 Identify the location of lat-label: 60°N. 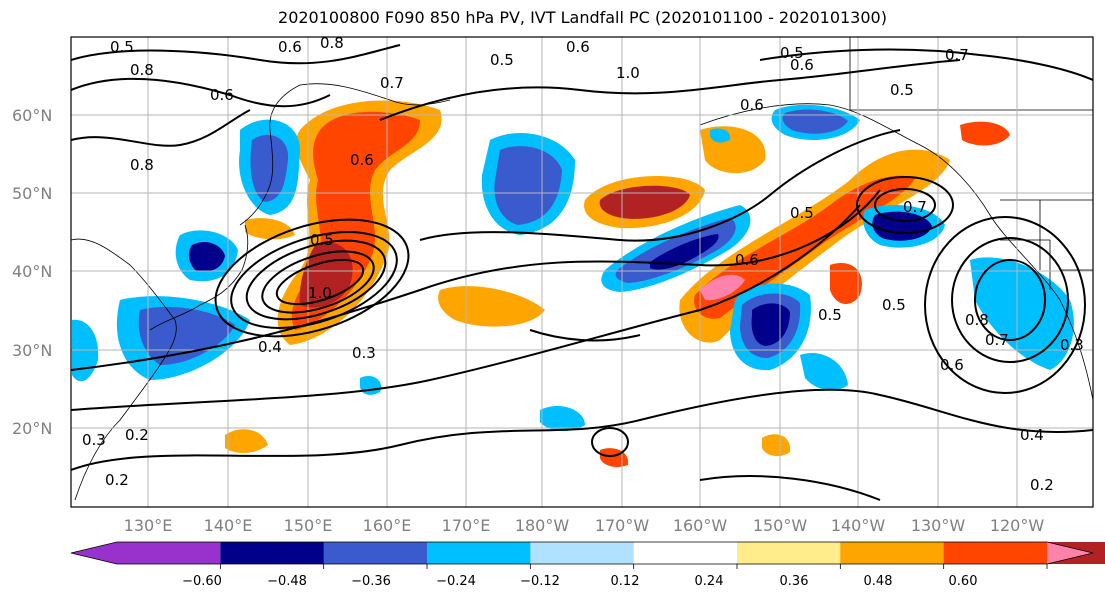
(32, 115).